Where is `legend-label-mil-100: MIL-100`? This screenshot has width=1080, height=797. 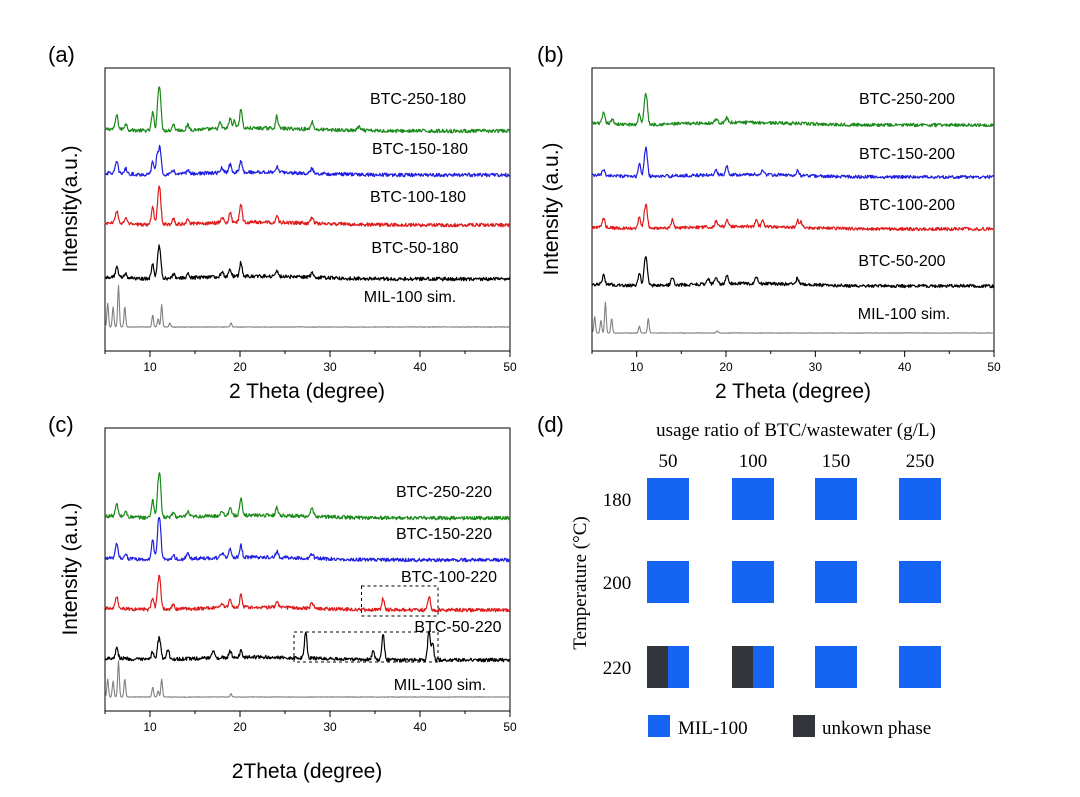 legend-label-mil-100: MIL-100 is located at coordinates (713, 728).